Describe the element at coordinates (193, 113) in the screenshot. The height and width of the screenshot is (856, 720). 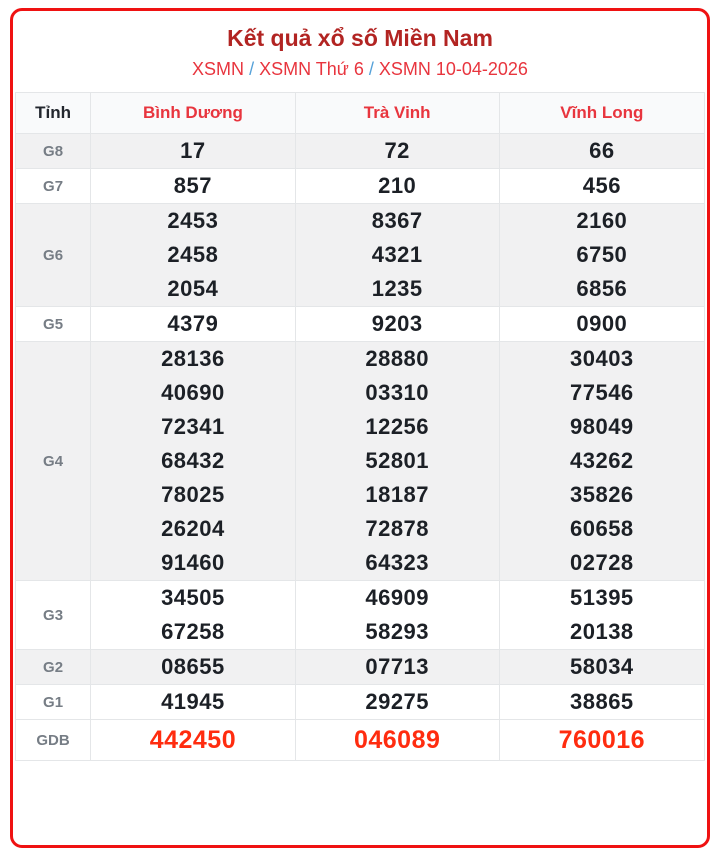
I see `column-header-binh-duong: Bình Dương` at that location.